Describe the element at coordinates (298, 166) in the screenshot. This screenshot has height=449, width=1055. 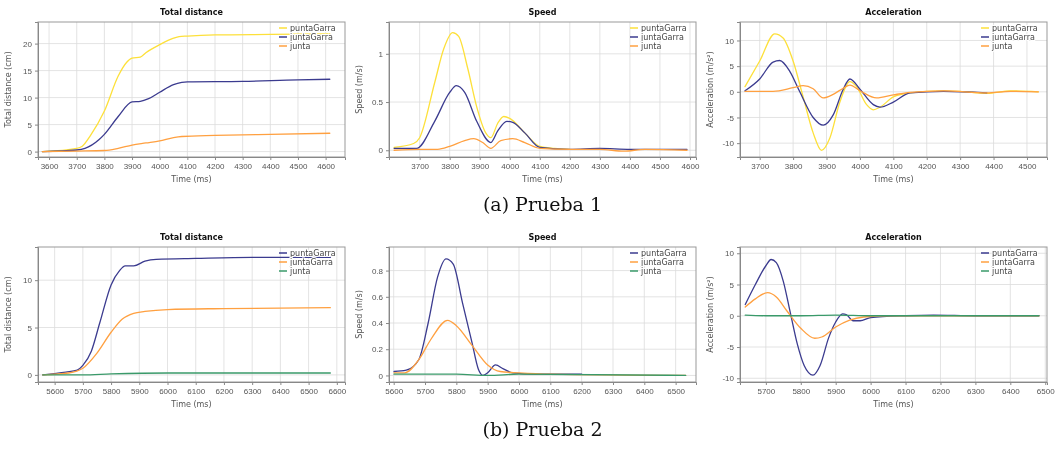
I see `x-tick-label: 4500` at that location.